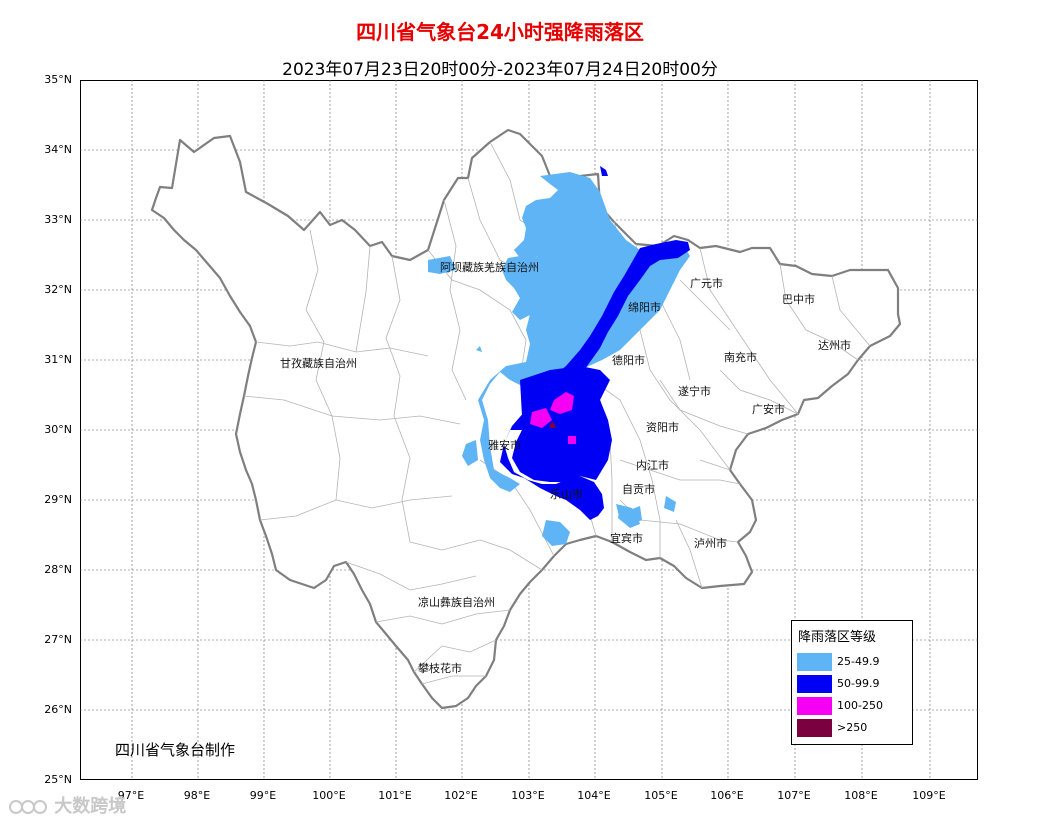 This screenshot has height=825, width=1056. What do you see at coordinates (628, 360) in the screenshot?
I see `label-deyang: 德阳市` at bounding box center [628, 360].